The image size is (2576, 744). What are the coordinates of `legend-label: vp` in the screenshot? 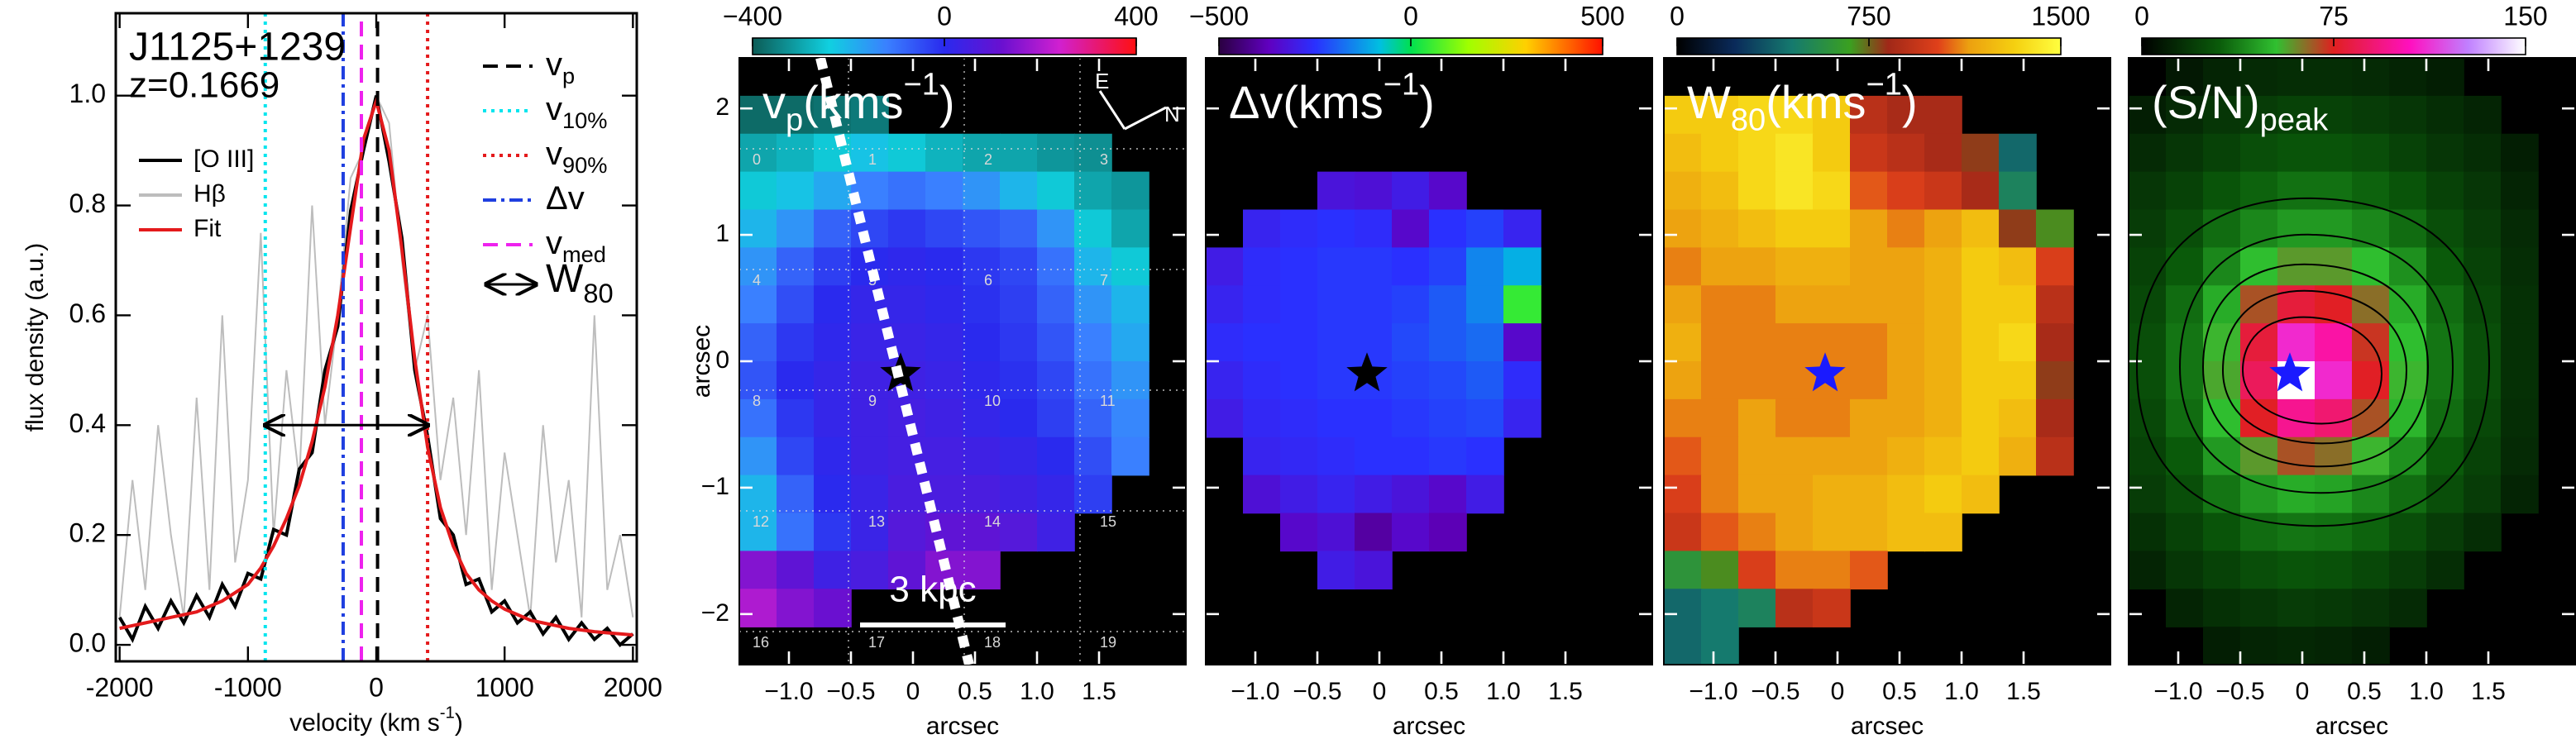 It's located at (560, 67).